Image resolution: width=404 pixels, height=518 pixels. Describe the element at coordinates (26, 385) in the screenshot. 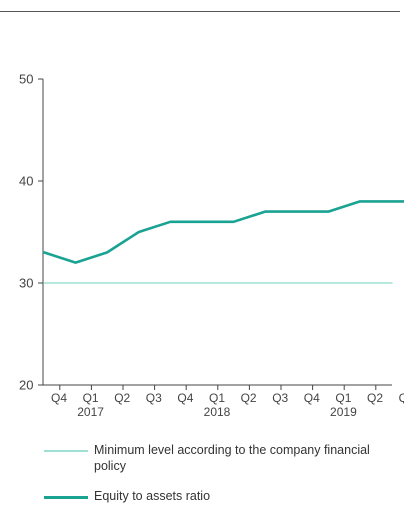

I see `y-tick-label-20: 20` at that location.